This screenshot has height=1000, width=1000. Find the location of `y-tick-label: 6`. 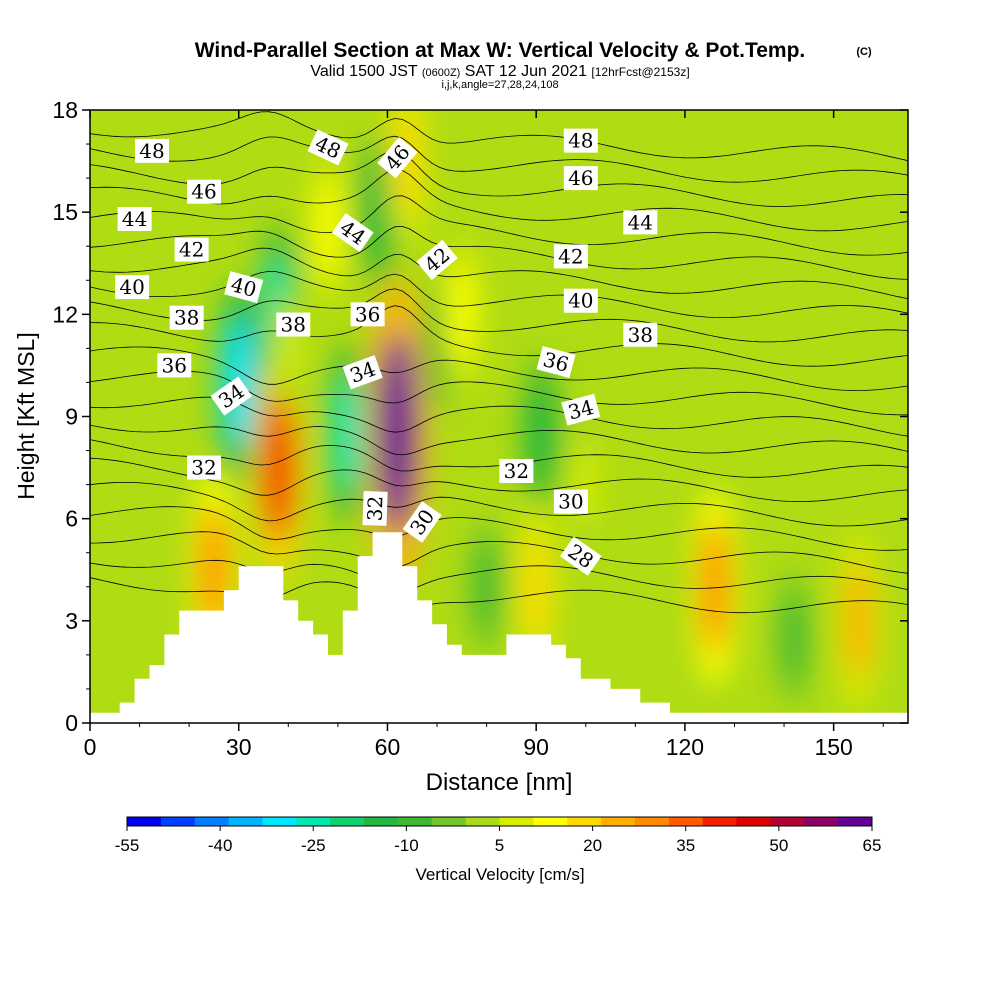

y-tick-label: 6 is located at coordinates (71, 519).